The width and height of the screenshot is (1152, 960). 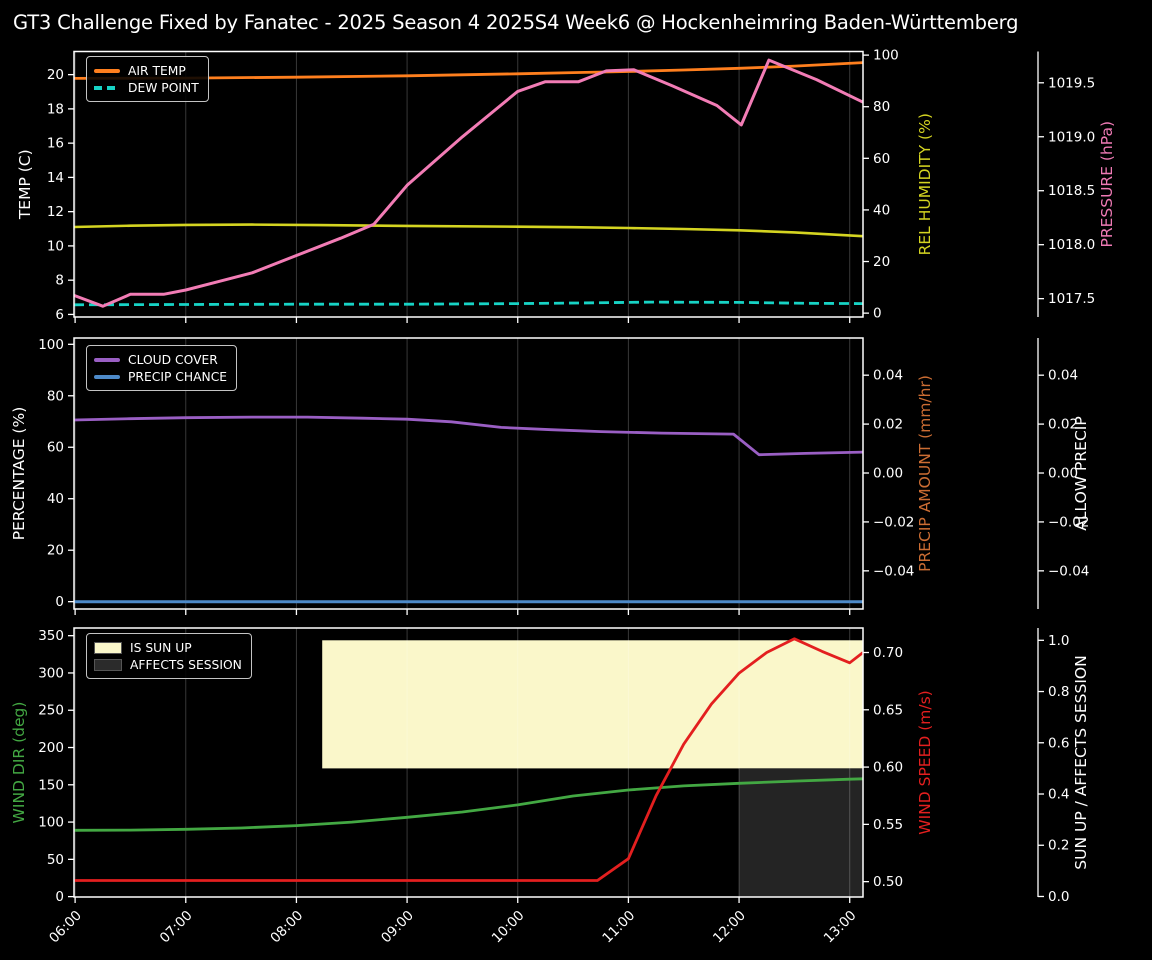 What do you see at coordinates (1063, 425) in the screenshot?
I see `right2-tick-label: 0.02` at bounding box center [1063, 425].